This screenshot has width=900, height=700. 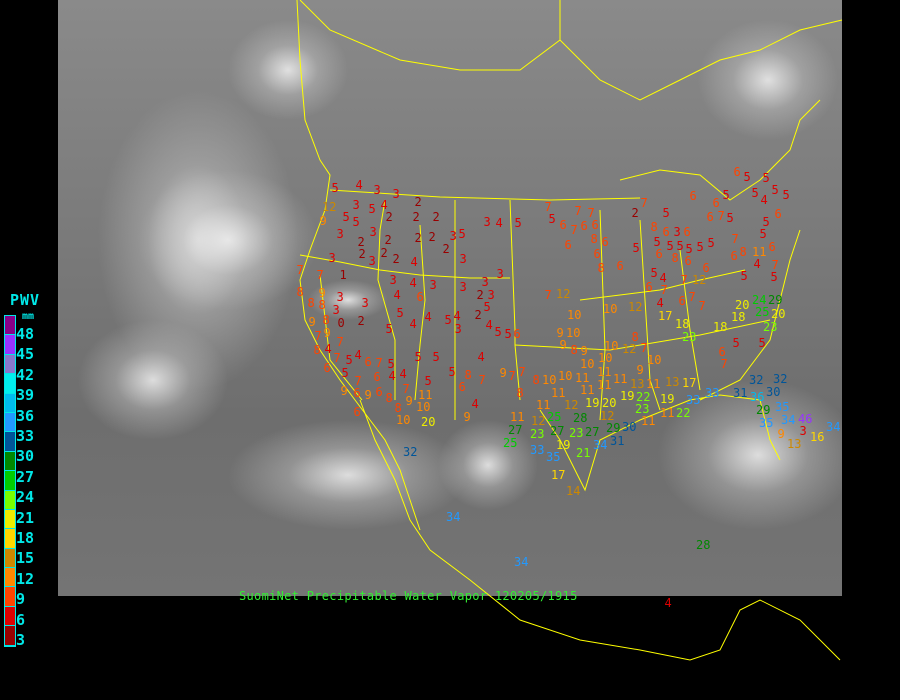 What do you see at coordinates (782, 407) in the screenshot?
I see `station-pwv-value: 35` at bounding box center [782, 407].